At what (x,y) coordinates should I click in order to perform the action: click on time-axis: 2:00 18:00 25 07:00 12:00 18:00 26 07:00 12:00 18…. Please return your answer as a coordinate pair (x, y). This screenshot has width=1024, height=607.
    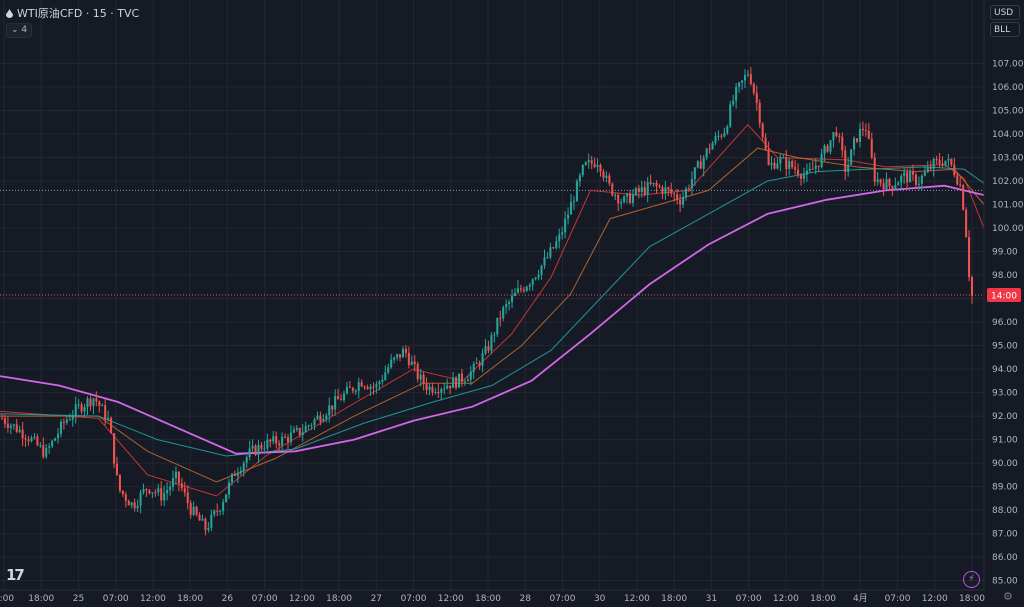
    Looking at the image, I should click on (492, 596).